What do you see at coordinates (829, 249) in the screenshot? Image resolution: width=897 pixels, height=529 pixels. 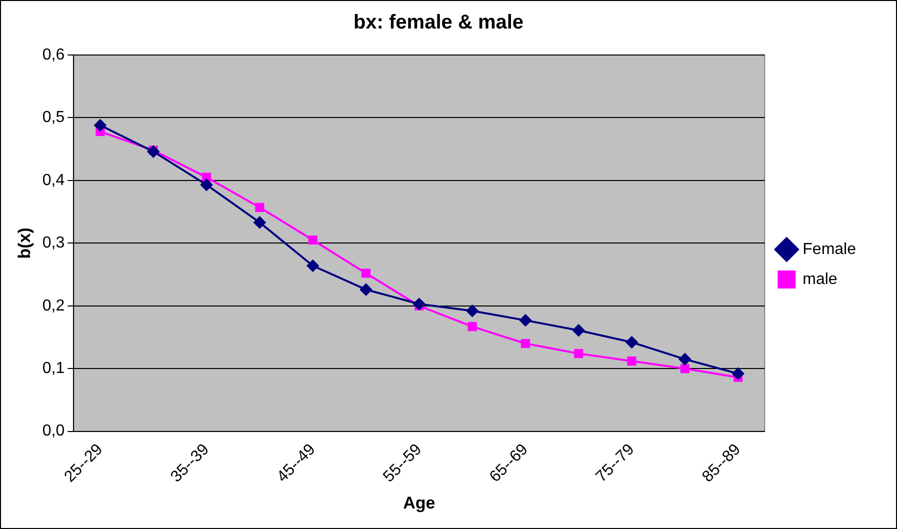 I see `legend-label: Female` at bounding box center [829, 249].